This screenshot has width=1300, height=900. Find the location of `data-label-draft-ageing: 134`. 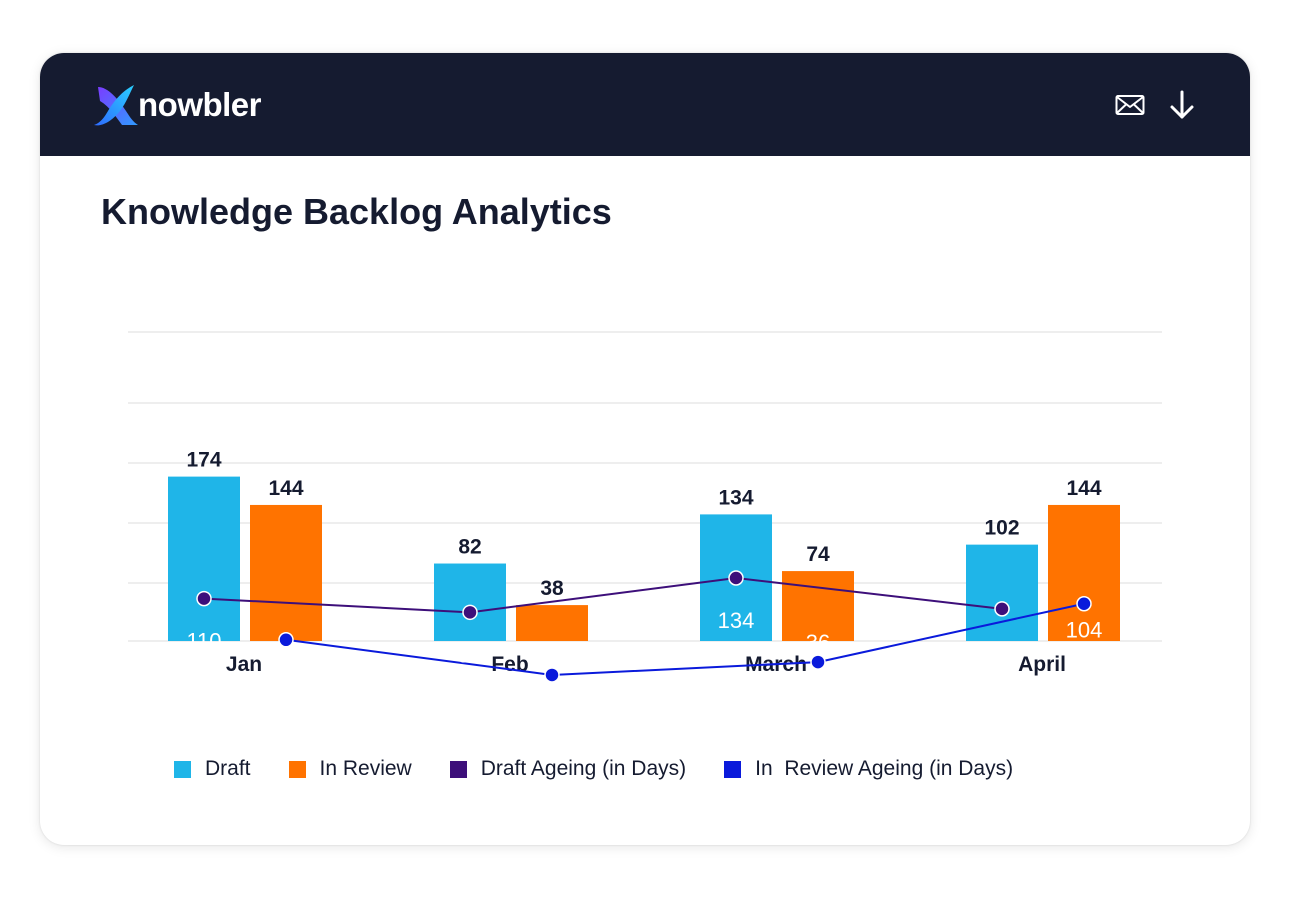

data-label-draft-ageing: 134 is located at coordinates (736, 620).